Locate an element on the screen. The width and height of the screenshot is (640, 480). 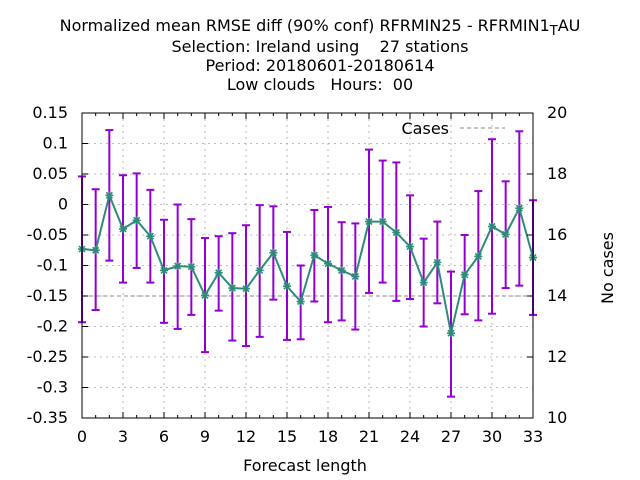
x-tick-label: 30 is located at coordinates (492, 436).